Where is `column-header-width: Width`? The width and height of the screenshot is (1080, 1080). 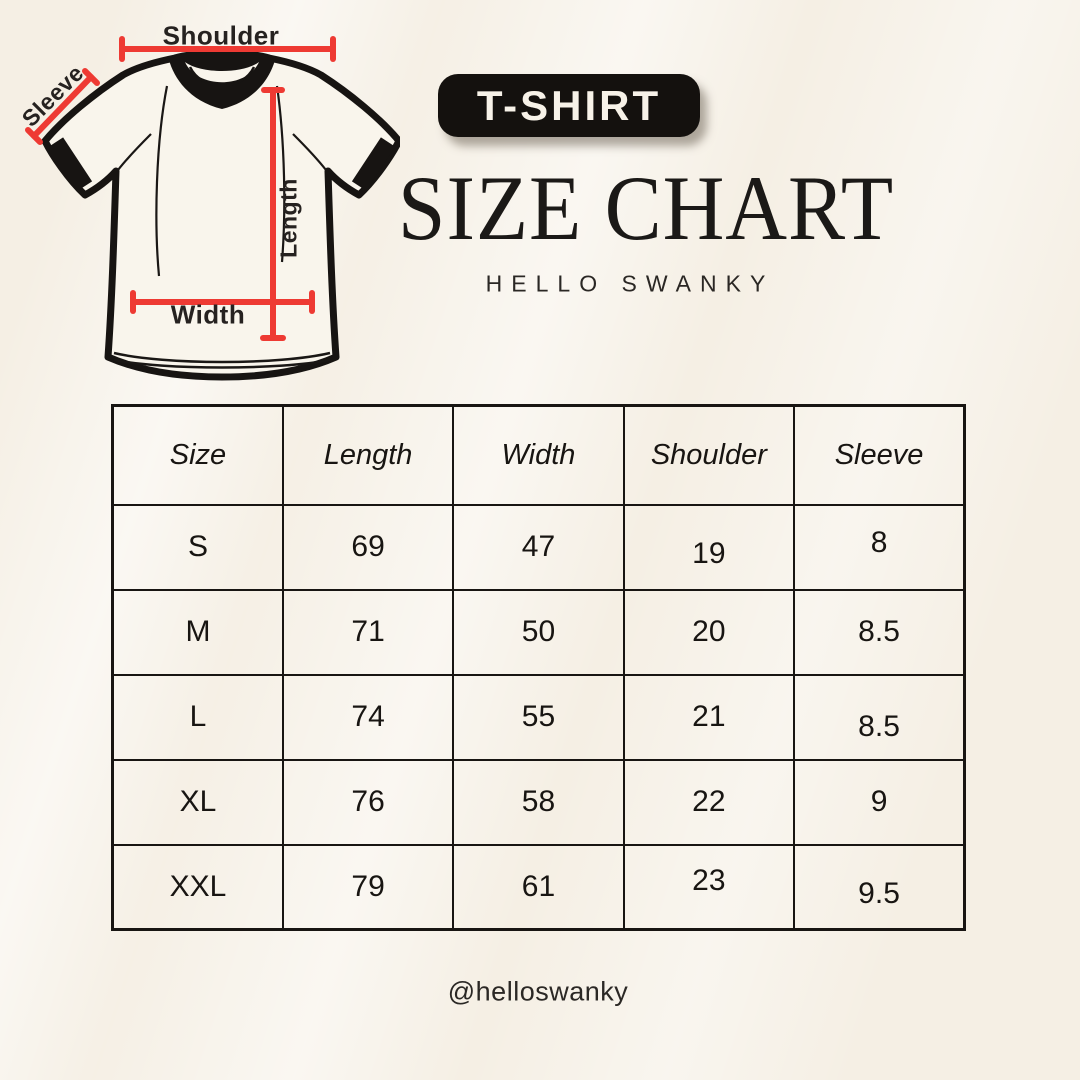
column-header-width: Width is located at coordinates (538, 455).